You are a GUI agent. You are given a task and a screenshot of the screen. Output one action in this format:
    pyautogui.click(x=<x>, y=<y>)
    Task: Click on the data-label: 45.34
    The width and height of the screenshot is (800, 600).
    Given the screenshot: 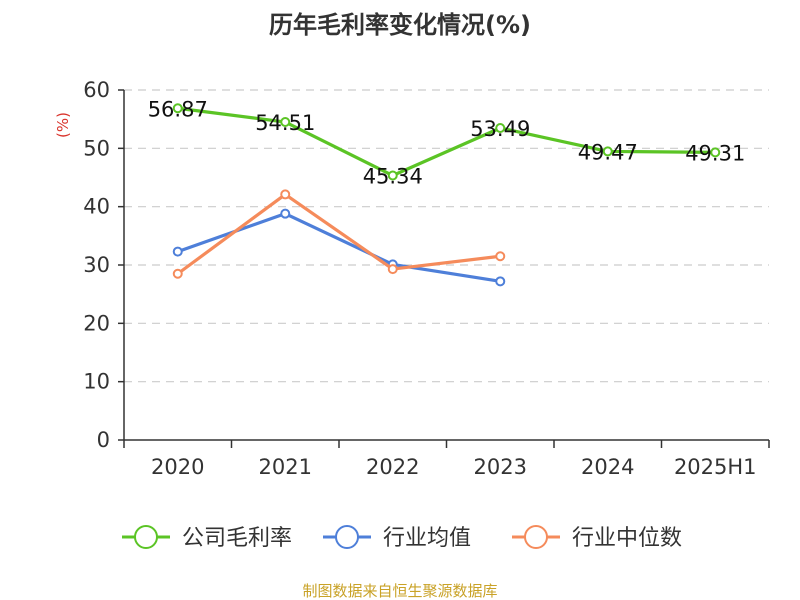 What is the action you would take?
    pyautogui.click(x=393, y=177)
    